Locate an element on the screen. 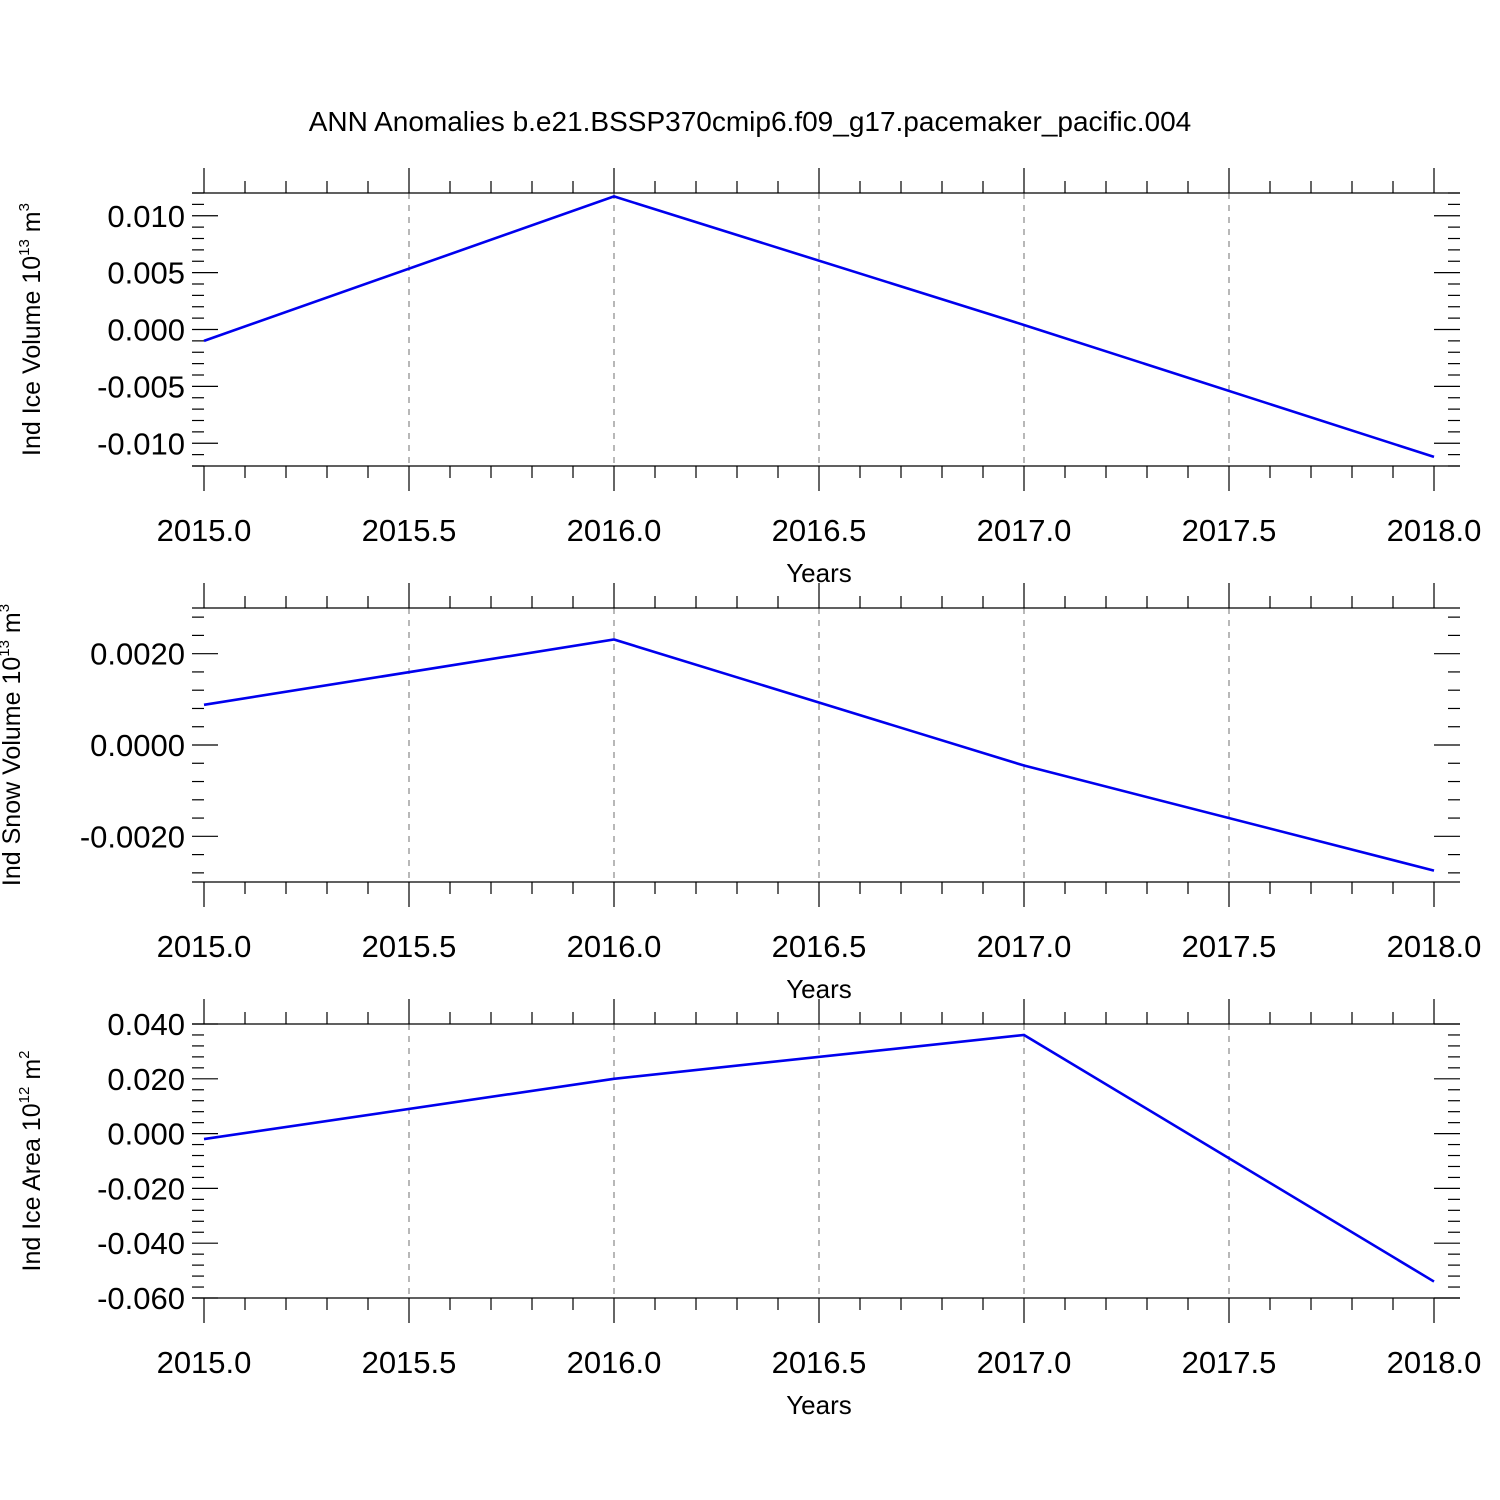 The width and height of the screenshot is (1500, 1500). y-axis-label: Ind Snow Volume 1013 m3 is located at coordinates (13, 745).